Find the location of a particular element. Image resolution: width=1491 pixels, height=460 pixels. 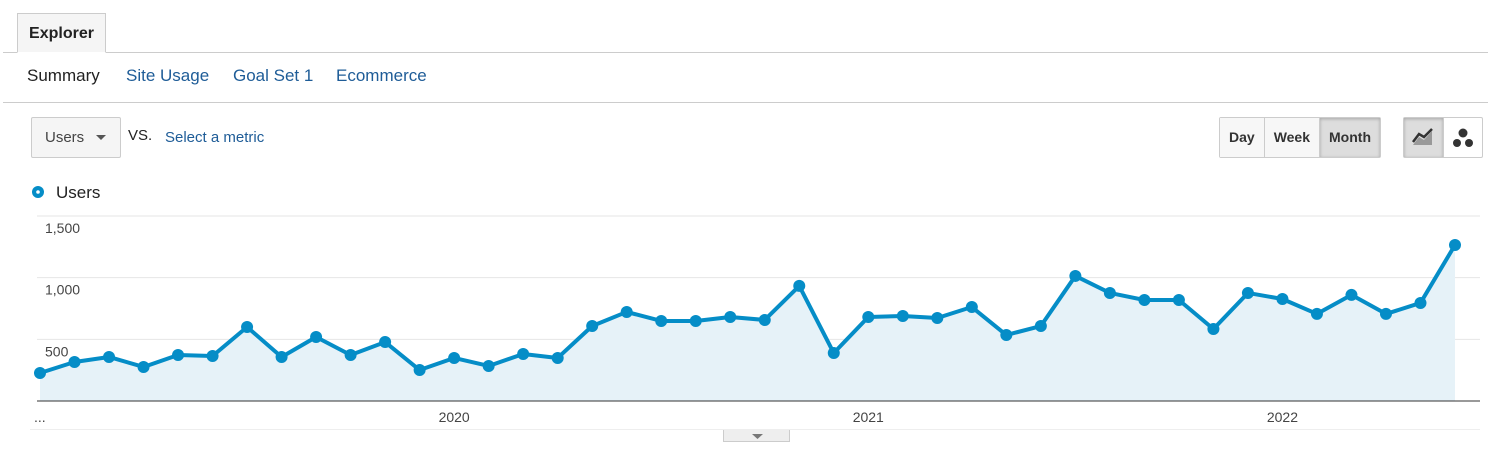

metric-dropdown: Users is located at coordinates (76, 137).